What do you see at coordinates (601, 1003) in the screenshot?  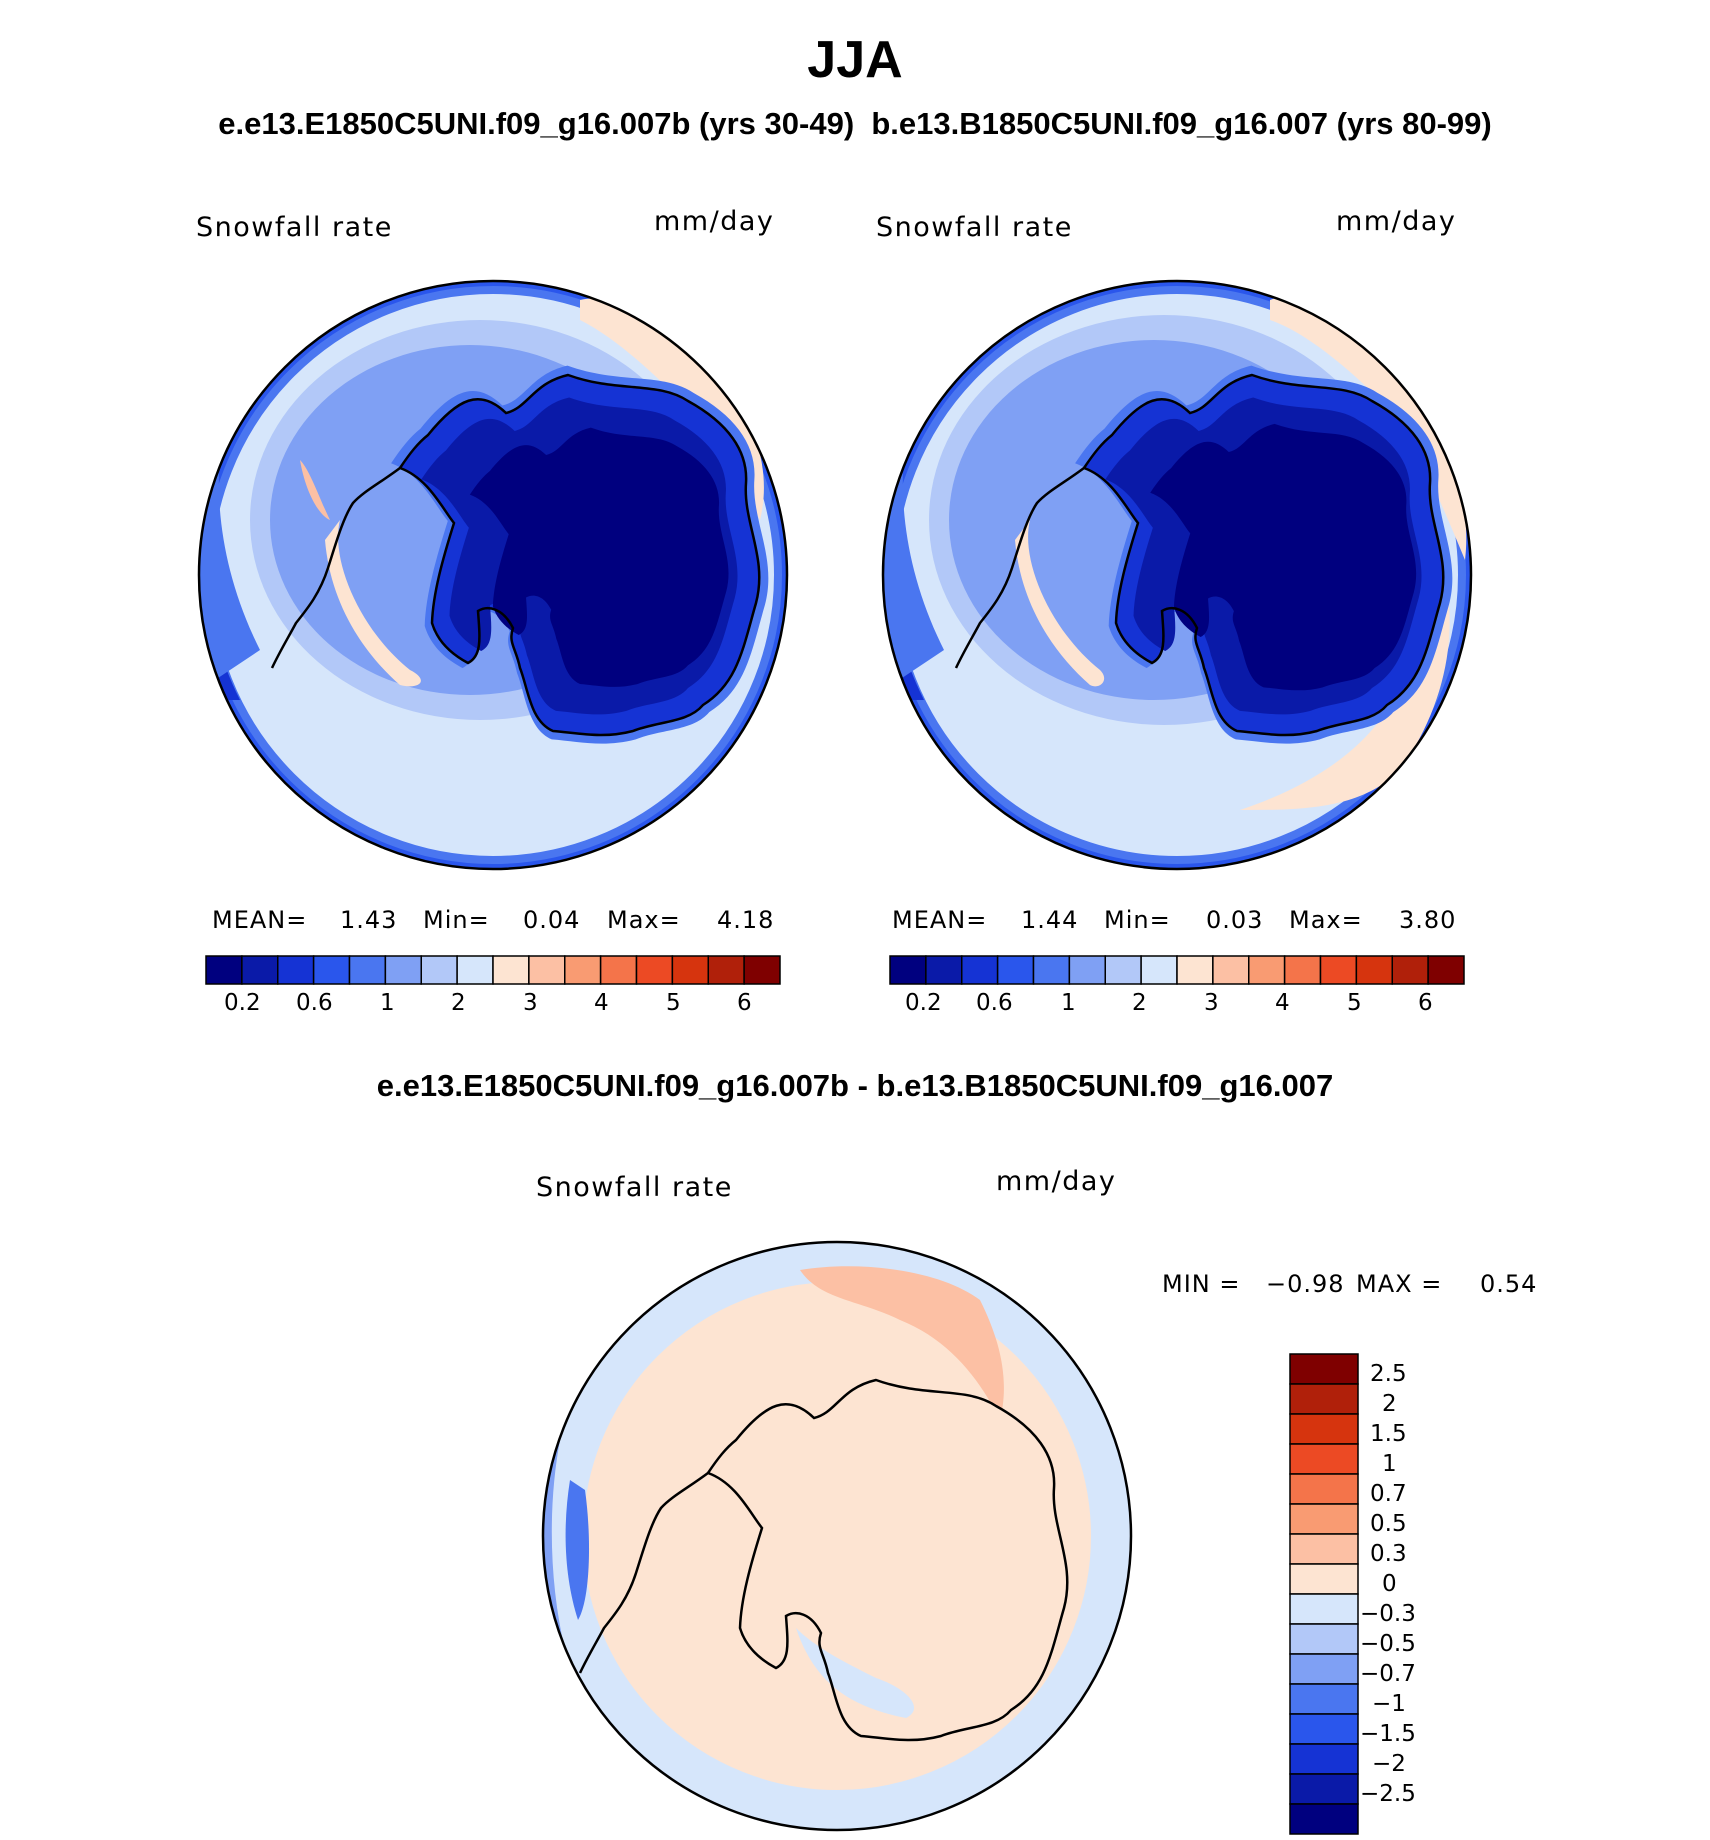 I see `panel1-colorbar-tick: 4` at bounding box center [601, 1003].